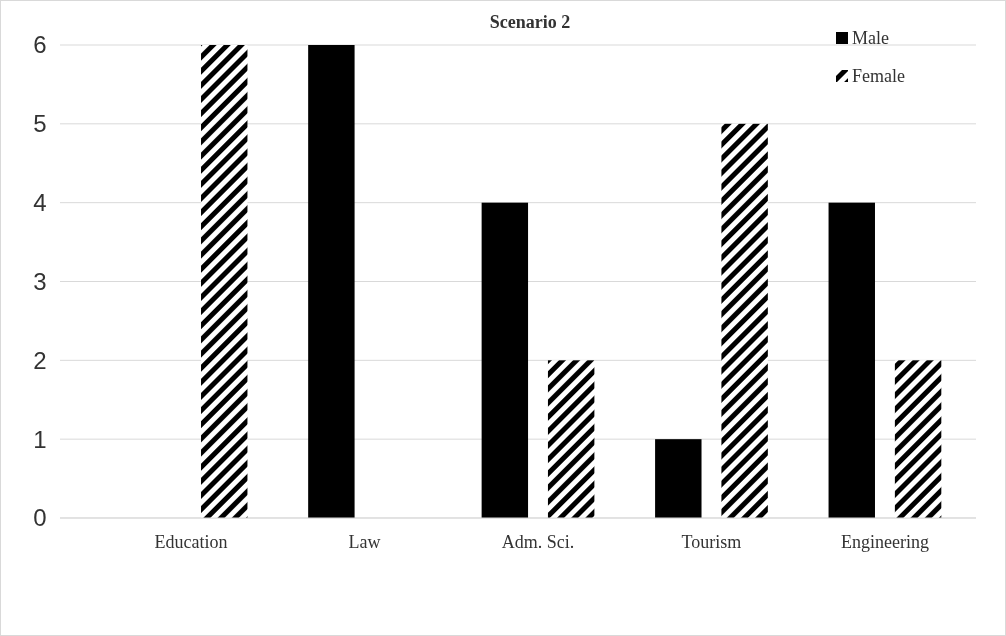  I want to click on chart-title: Scenario 2, so click(530, 22).